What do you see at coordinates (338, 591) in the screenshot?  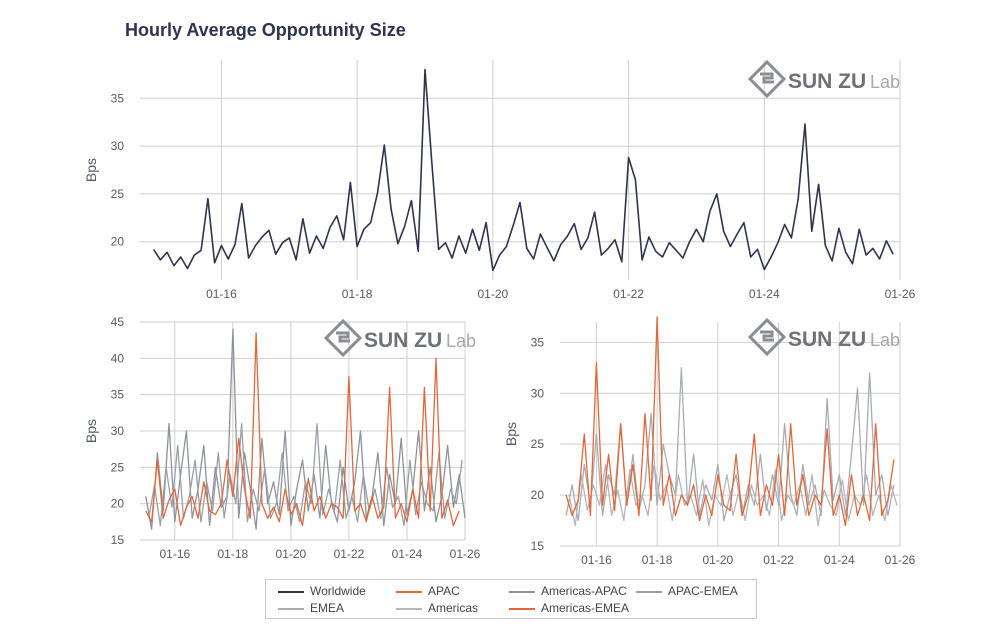 I see `legend-label: Worldwide` at bounding box center [338, 591].